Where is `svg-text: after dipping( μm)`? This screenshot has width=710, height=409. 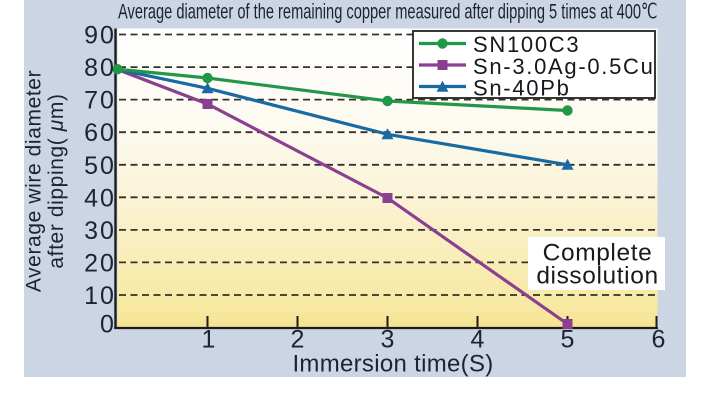 svg-text: after dipping( μm) is located at coordinates (56, 180).